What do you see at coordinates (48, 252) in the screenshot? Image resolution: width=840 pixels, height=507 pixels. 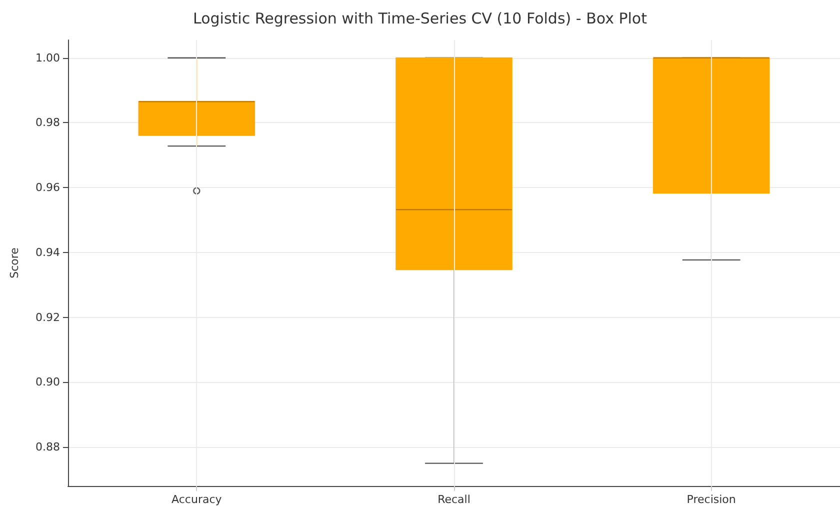 I see `y-tick-label: 0.94` at bounding box center [48, 252].